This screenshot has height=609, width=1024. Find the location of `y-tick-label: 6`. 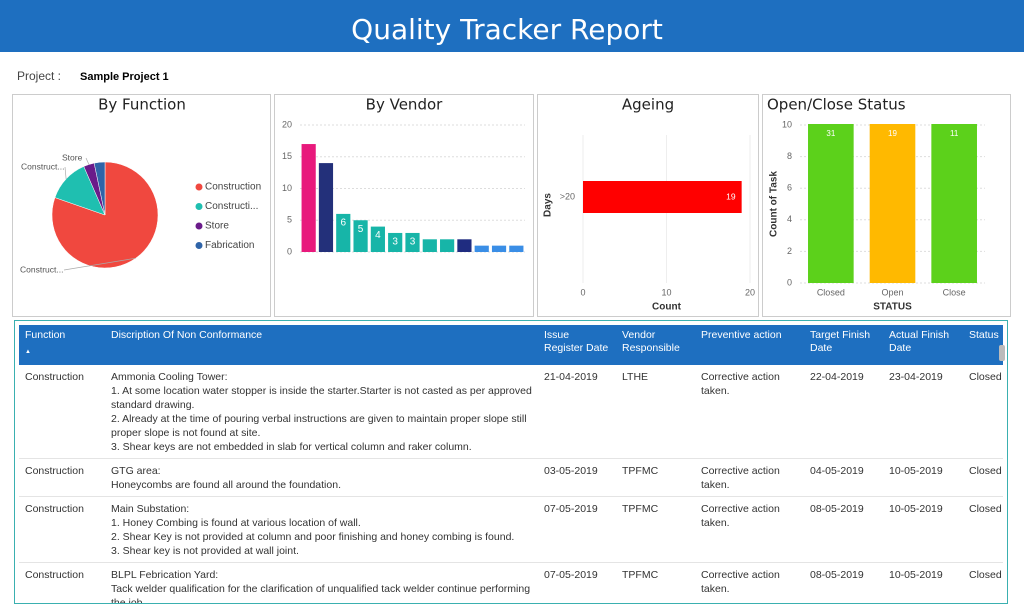

y-tick-label: 6 is located at coordinates (789, 188).